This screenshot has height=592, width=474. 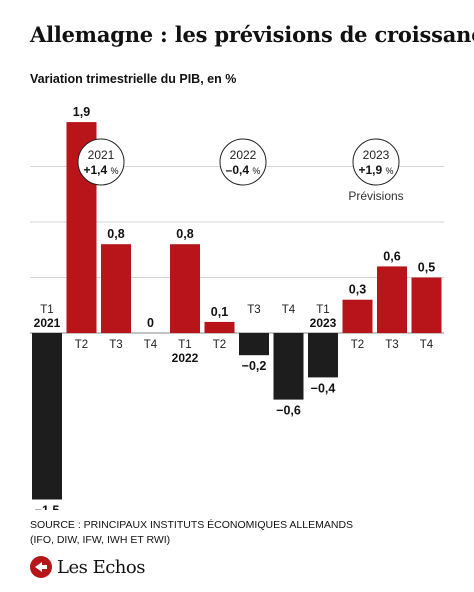 I want to click on quarter-label-2: T2, so click(x=81, y=345).